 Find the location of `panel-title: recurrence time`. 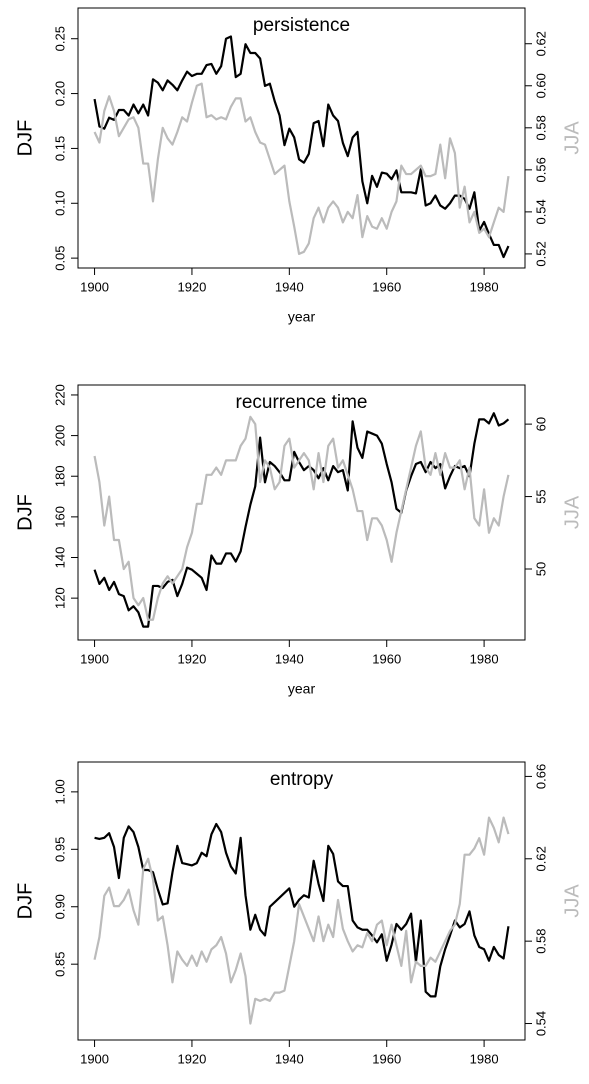

panel-title: recurrence time is located at coordinates (302, 402).